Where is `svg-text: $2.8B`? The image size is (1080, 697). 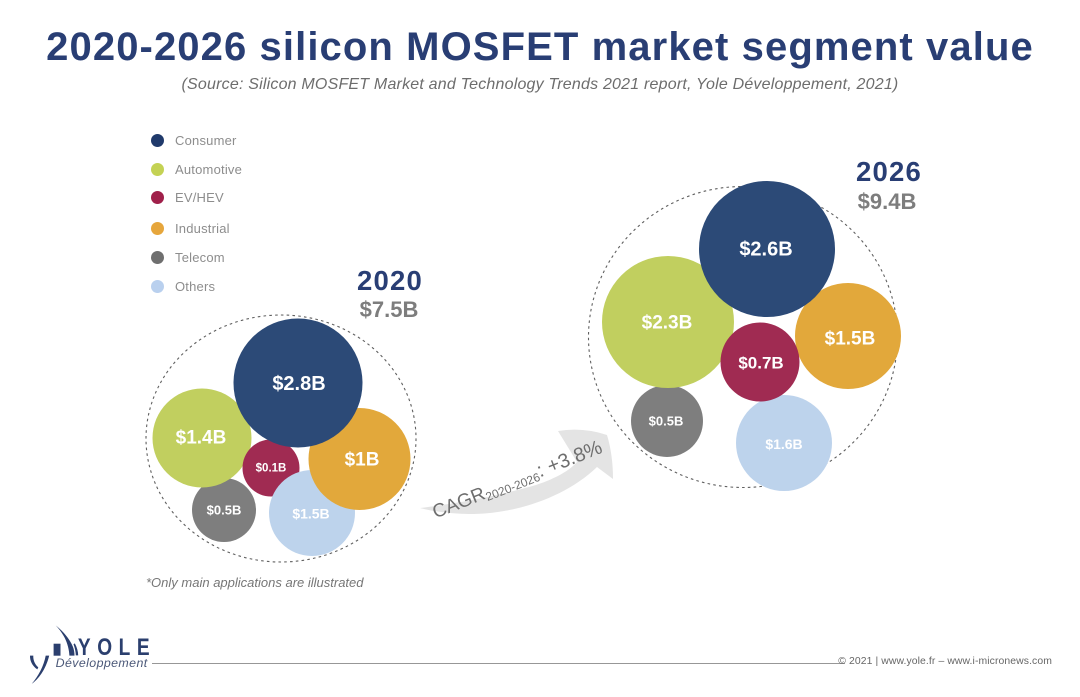
svg-text: $2.8B is located at coordinates (298, 384).